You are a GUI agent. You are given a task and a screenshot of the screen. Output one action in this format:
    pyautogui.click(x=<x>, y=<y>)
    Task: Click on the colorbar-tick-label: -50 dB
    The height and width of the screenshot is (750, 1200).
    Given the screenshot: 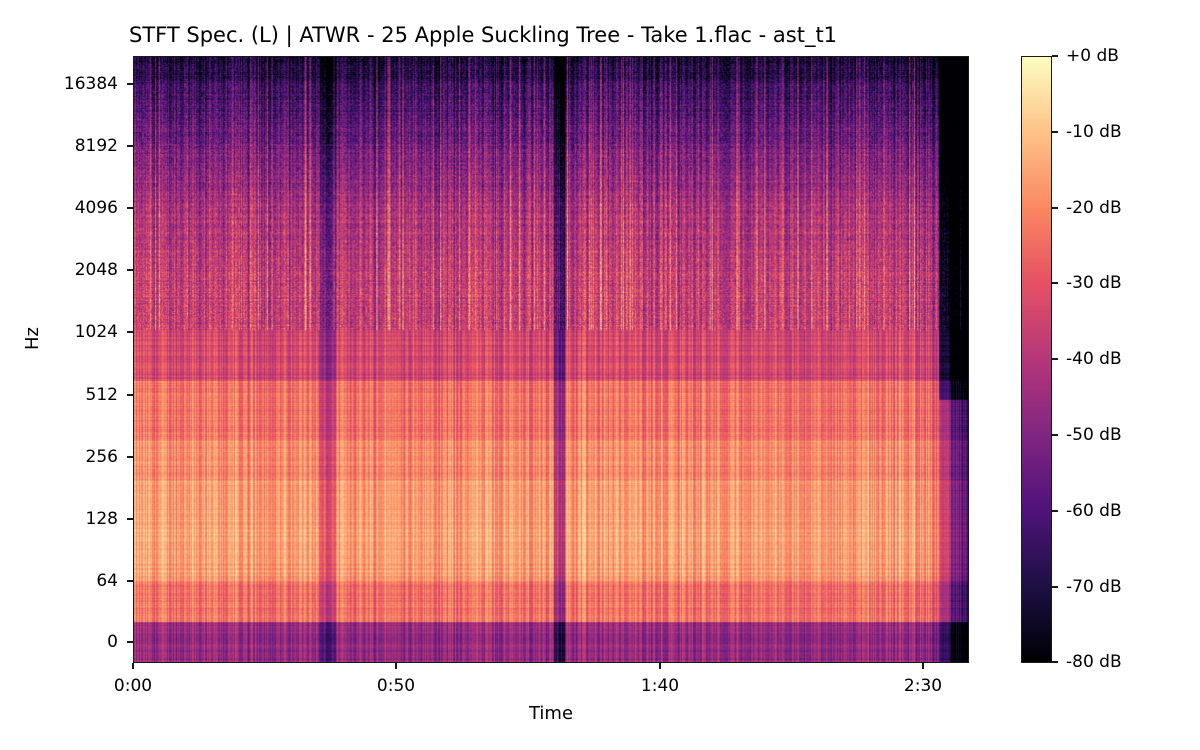 What is the action you would take?
    pyautogui.click(x=1094, y=435)
    